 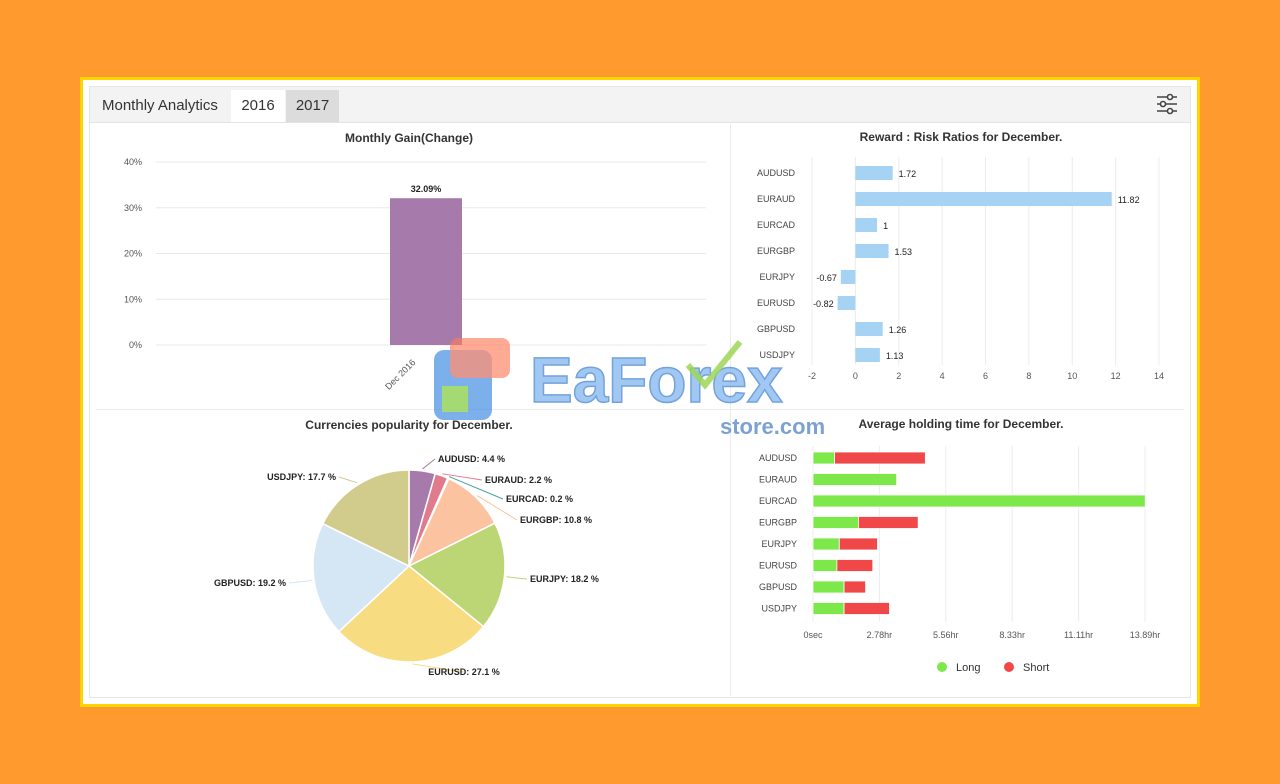 I want to click on y-tick-label: 10%, so click(x=133, y=299).